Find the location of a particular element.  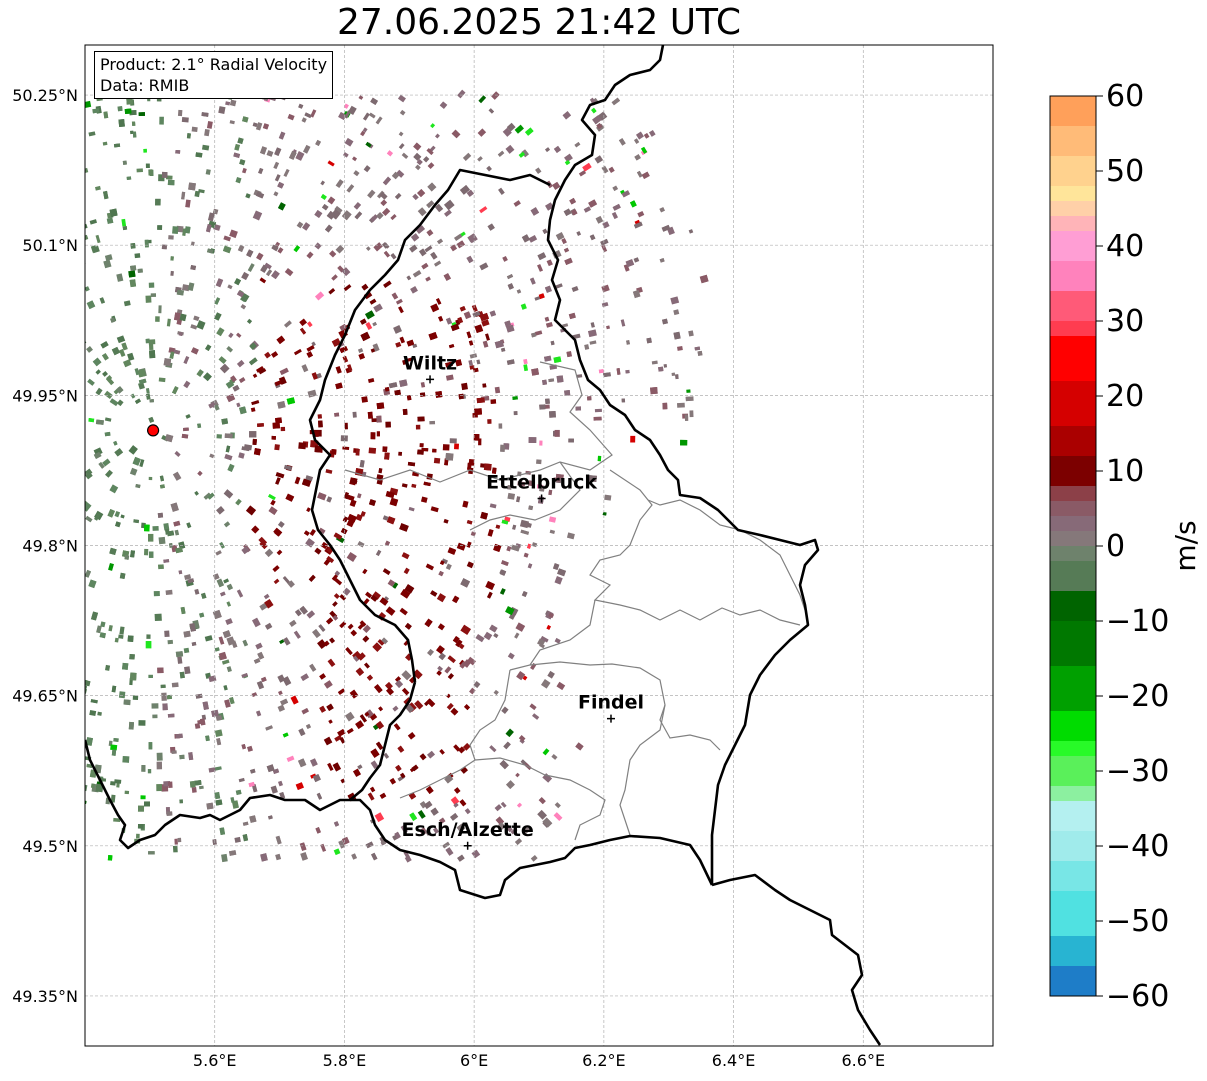

lat-tick-label: 50.25°N is located at coordinates (45, 95).